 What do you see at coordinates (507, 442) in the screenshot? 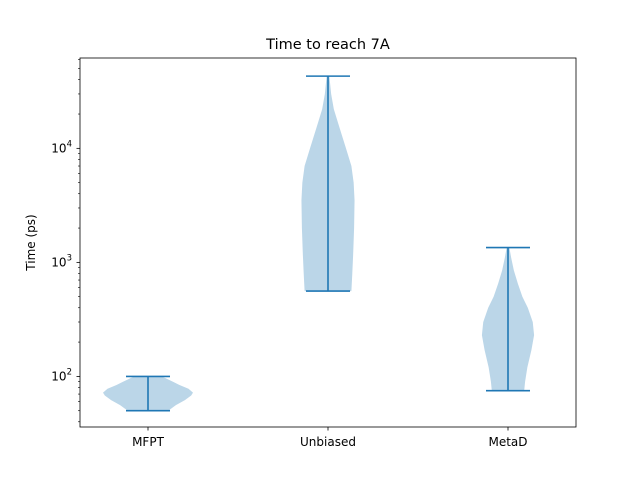
I see `x-tick-label: MetaD` at bounding box center [507, 442].